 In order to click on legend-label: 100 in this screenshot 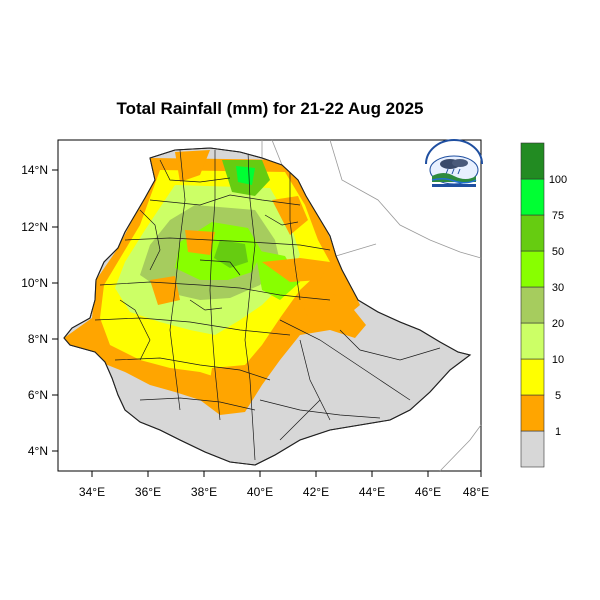, I will do `click(558, 180)`.